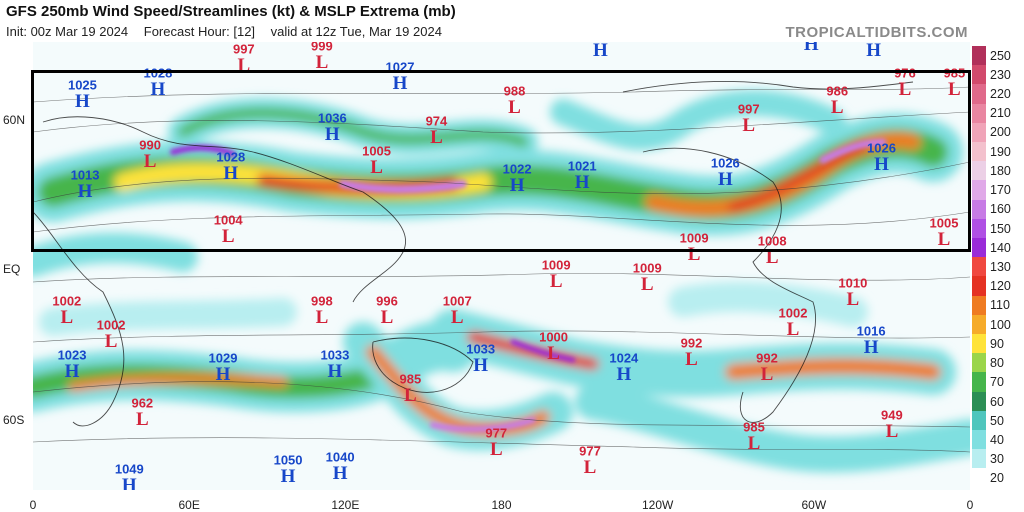 The width and height of the screenshot is (1024, 512). I want to click on colorbar-label: 170, so click(1000, 190).